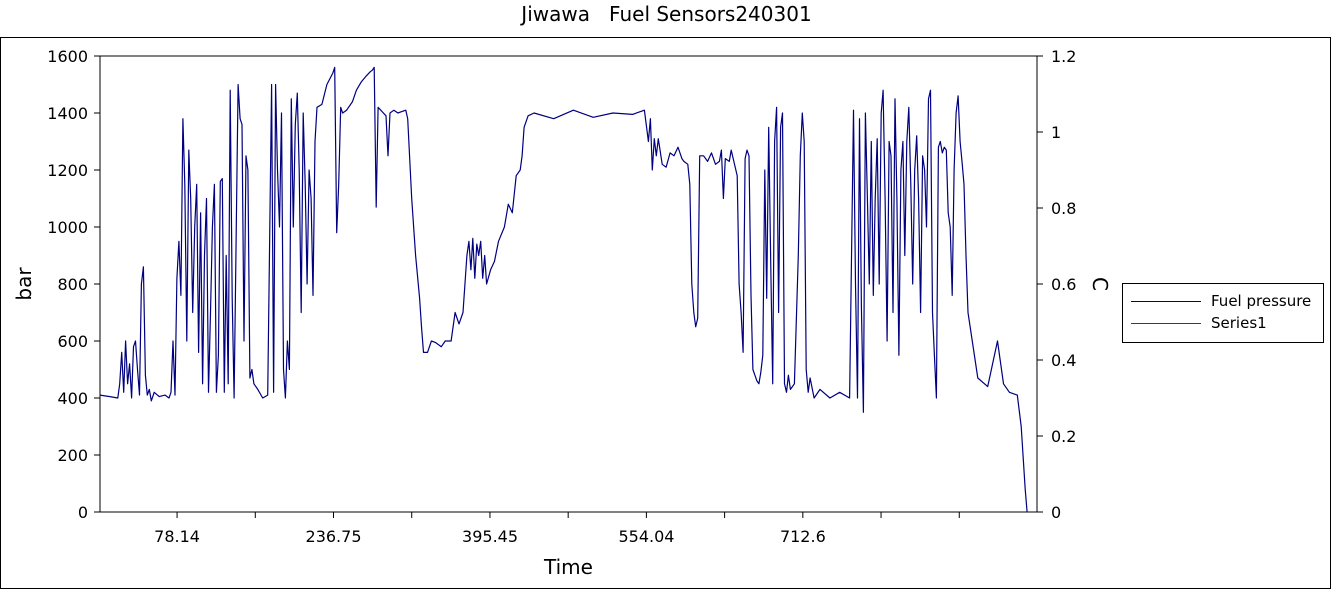  I want to click on y-tick-label: 0, so click(83, 512).